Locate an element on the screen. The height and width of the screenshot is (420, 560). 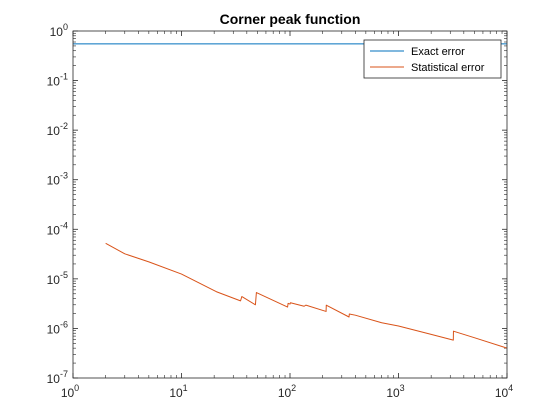
x-tick-exponent: 4 is located at coordinates (510, 388).